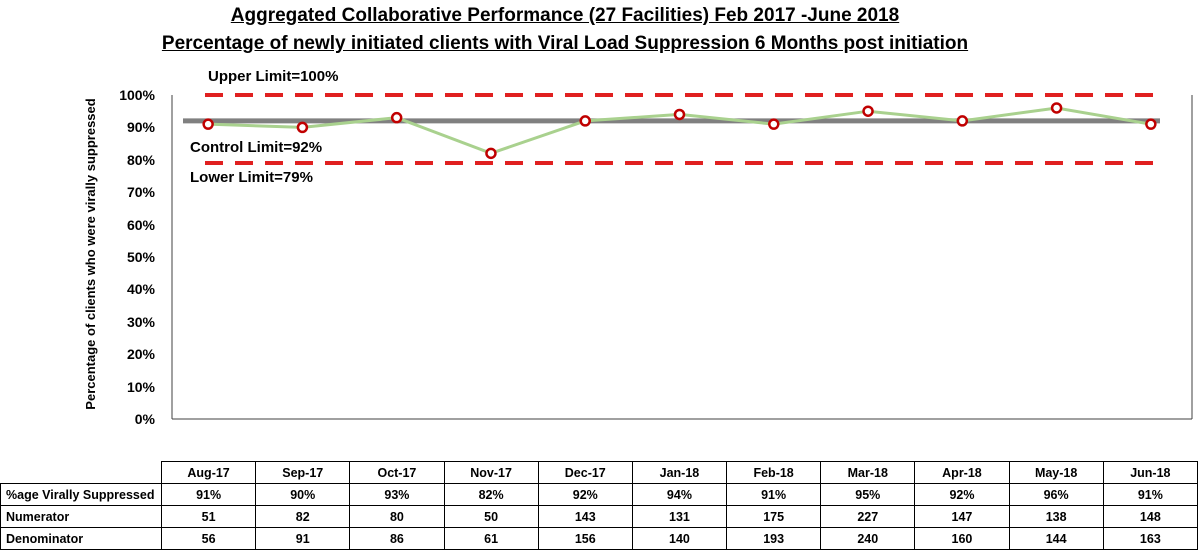 This screenshot has height=552, width=1200. I want to click on table-cell: 96%, so click(1056, 494).